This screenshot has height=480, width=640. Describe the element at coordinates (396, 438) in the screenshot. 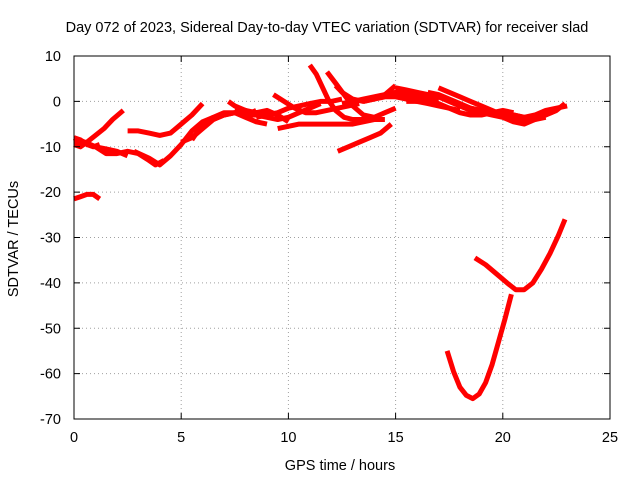

I see `x-tick-label: 15` at that location.